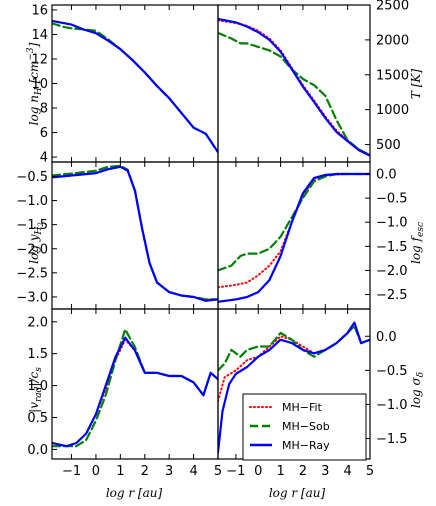  Describe the element at coordinates (44, 109) in the screenshot. I see `ytick-label: 8` at that location.